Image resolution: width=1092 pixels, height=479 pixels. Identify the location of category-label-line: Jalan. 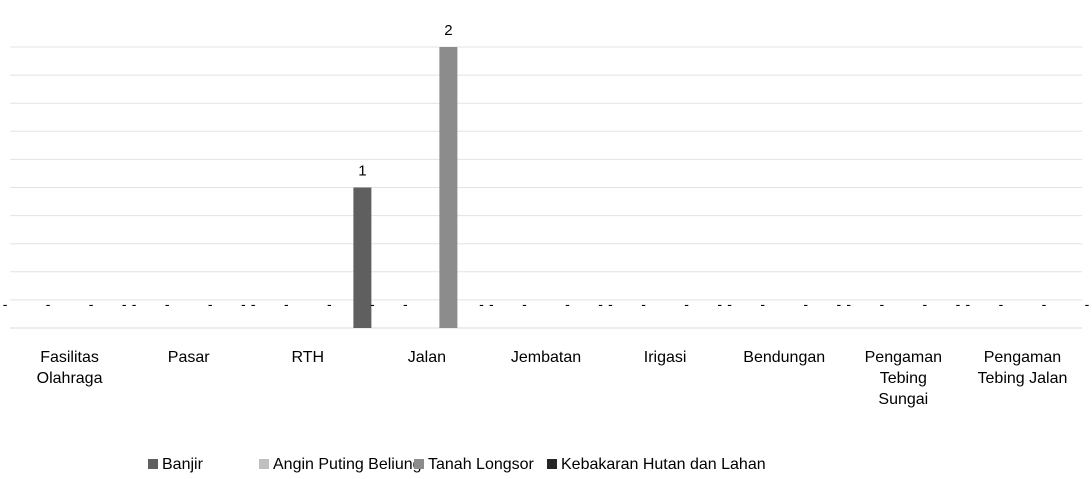
(427, 357).